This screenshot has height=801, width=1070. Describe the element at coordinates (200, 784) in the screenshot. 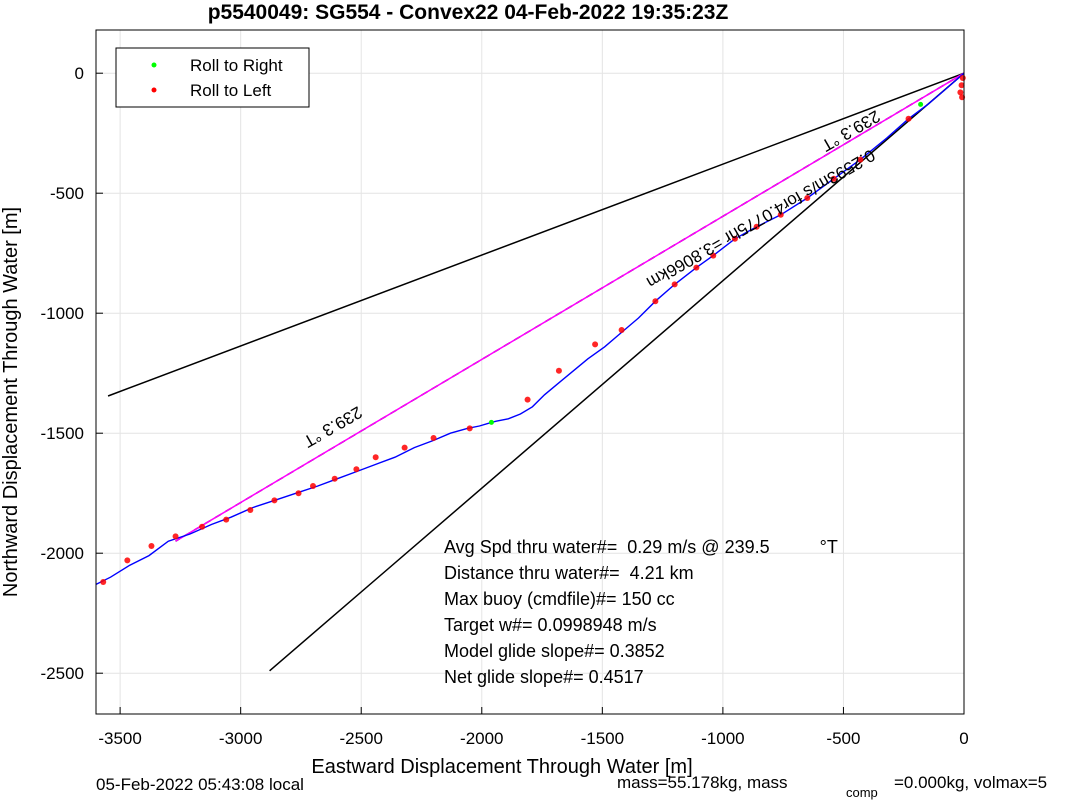

I see `footer-local-time: 05-Feb-2022 05:43:08 local` at that location.